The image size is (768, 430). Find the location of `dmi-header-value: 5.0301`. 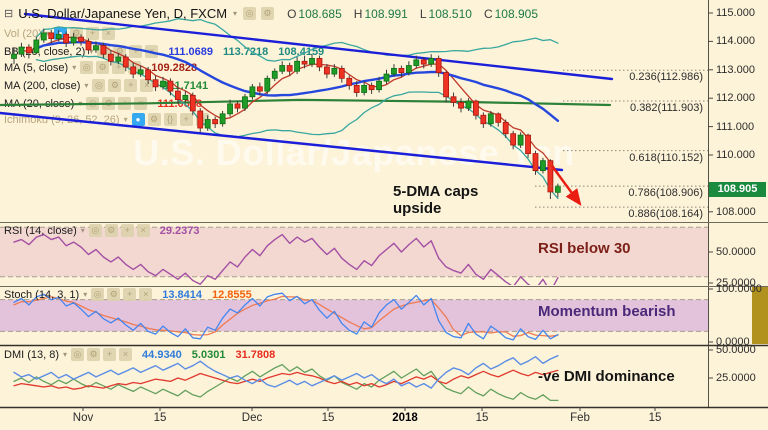

dmi-header-value: 5.0301 is located at coordinates (208, 354).